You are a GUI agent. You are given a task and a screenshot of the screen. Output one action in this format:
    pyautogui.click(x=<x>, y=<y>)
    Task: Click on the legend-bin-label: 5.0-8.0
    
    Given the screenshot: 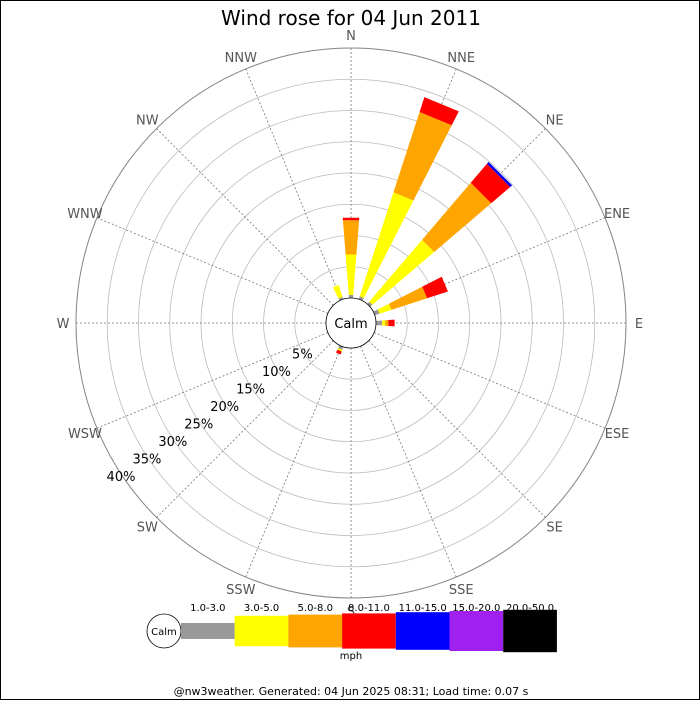 What is the action you would take?
    pyautogui.click(x=315, y=608)
    